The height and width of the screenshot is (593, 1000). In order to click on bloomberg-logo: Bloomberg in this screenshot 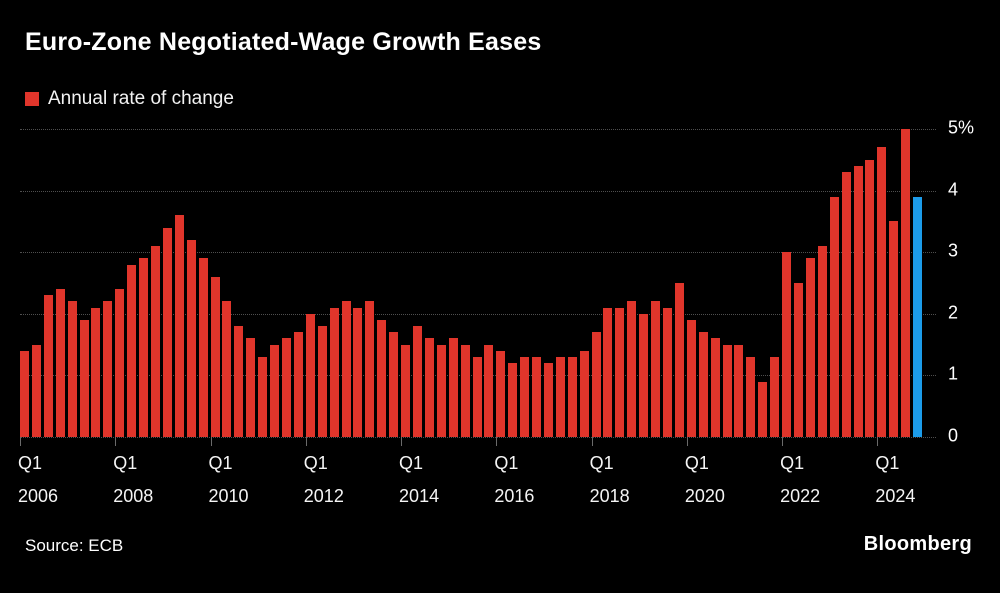, I will do `click(917, 544)`.